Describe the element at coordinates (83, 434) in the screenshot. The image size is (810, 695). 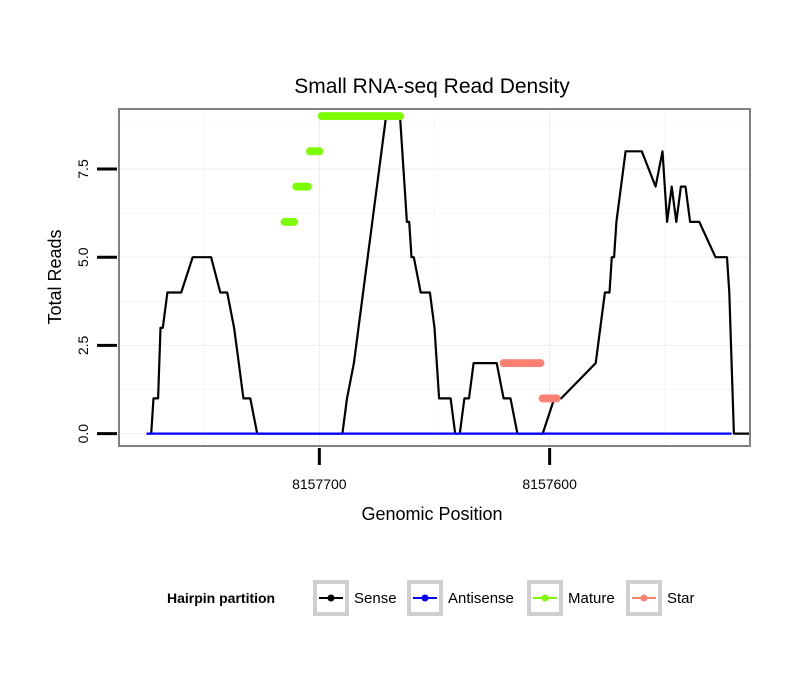
I see `y-tick-label: 0.0` at that location.